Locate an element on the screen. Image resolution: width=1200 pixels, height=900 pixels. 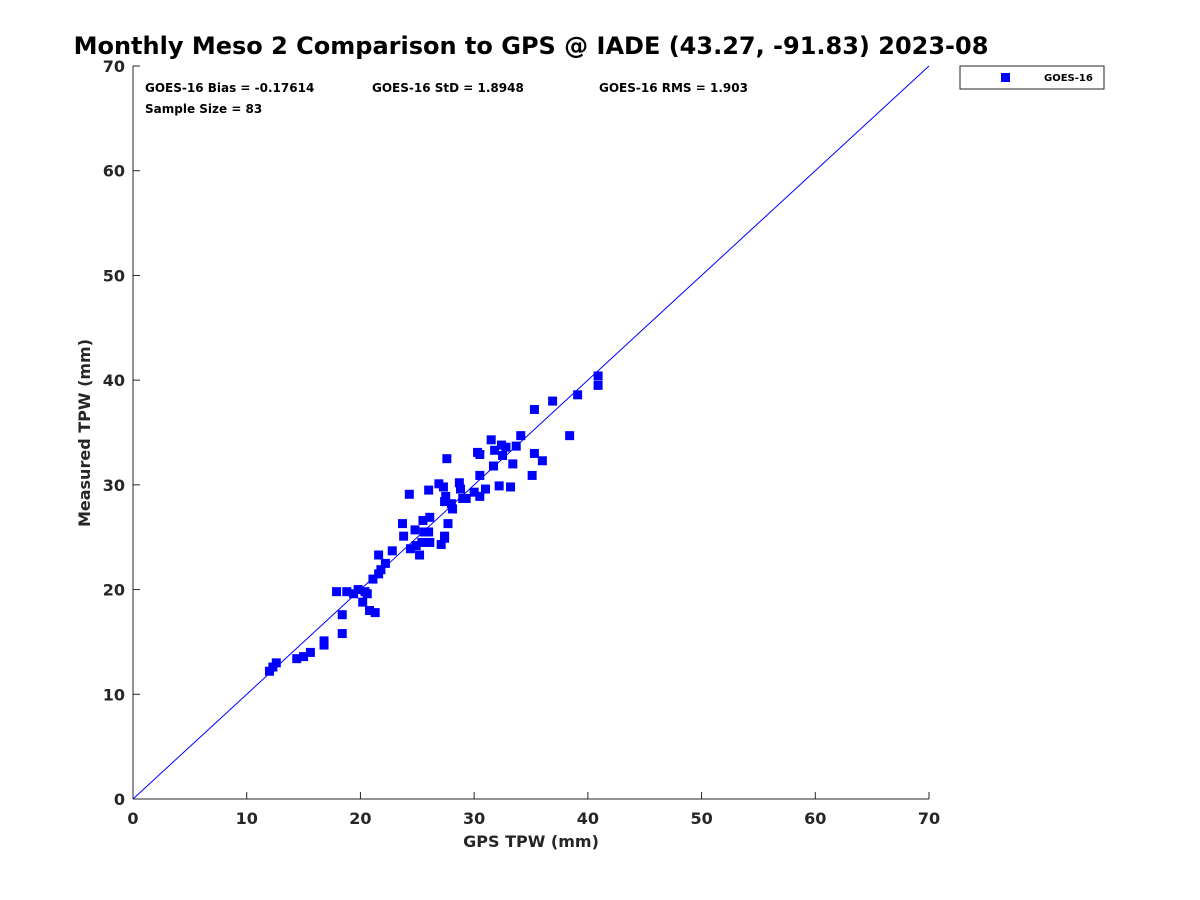
x-tick-label: 50 is located at coordinates (701, 818).